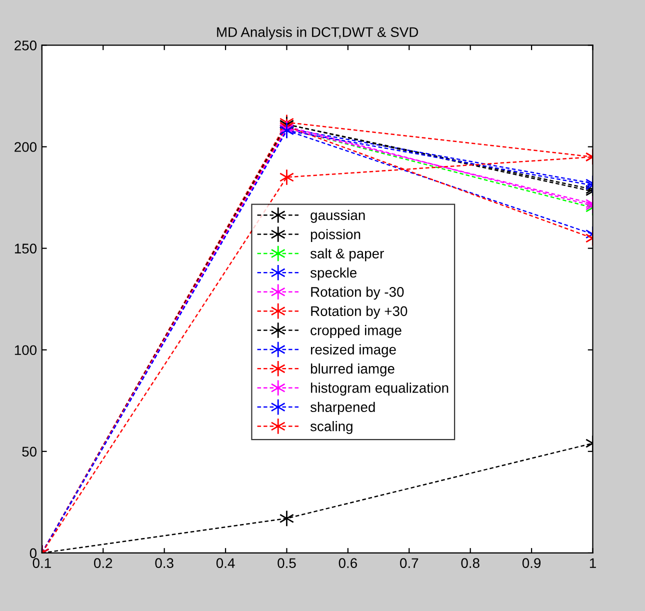  What do you see at coordinates (357, 293) in the screenshot?
I see `legend-label: Rotation by -30` at bounding box center [357, 293].